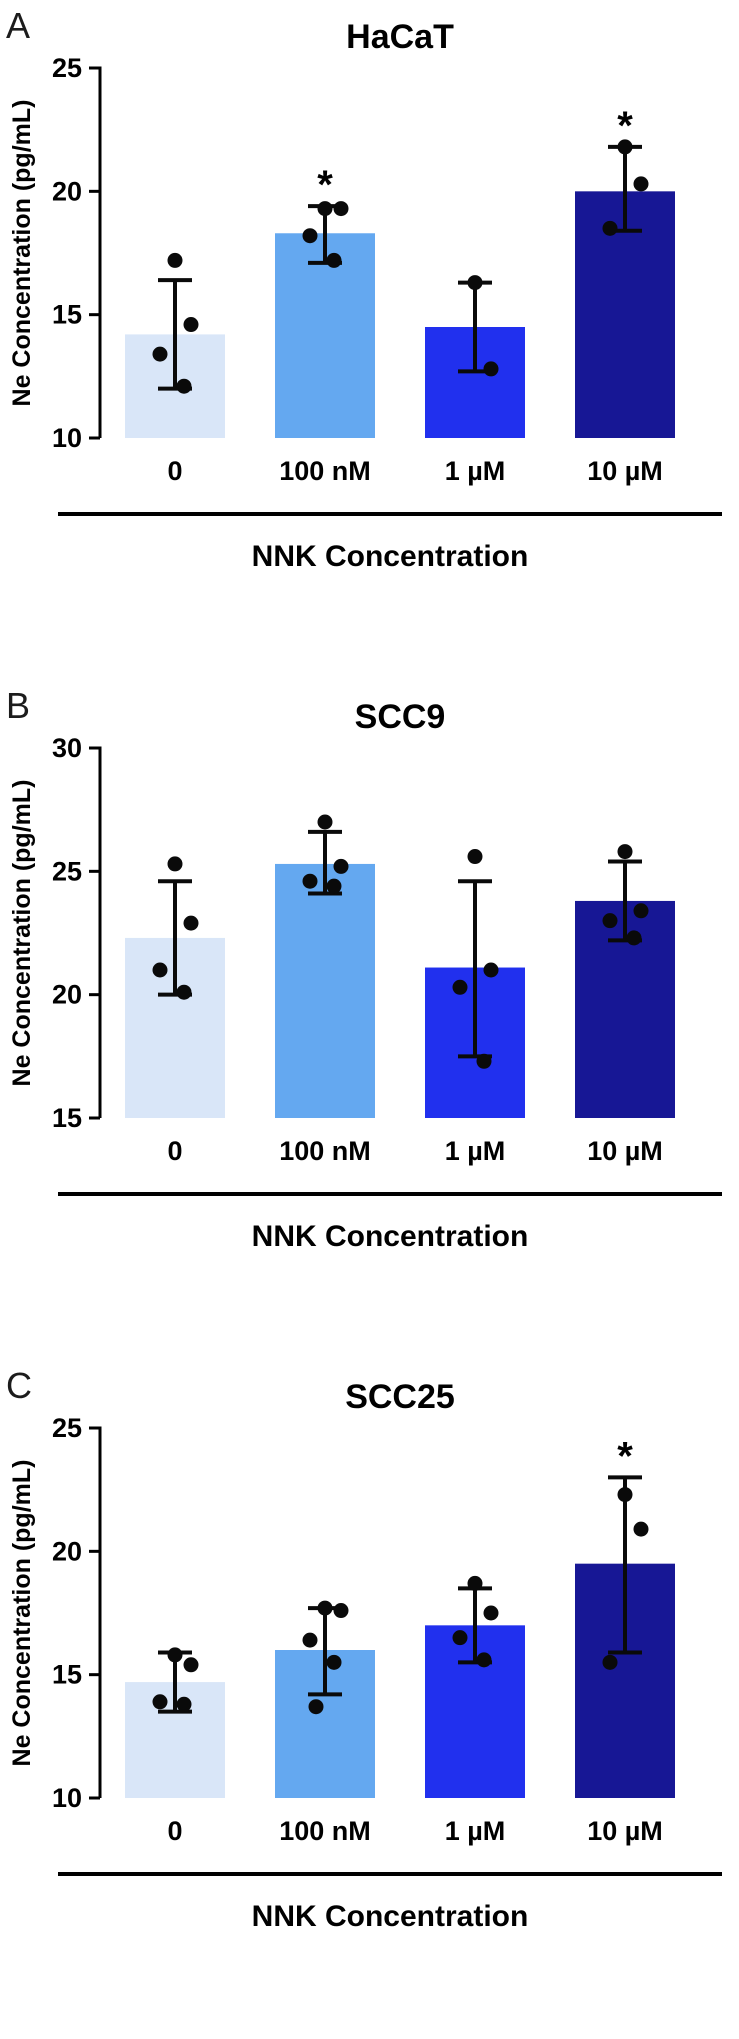 The height and width of the screenshot is (2039, 739). I want to click on chart-title: SCC25, so click(400, 1397).